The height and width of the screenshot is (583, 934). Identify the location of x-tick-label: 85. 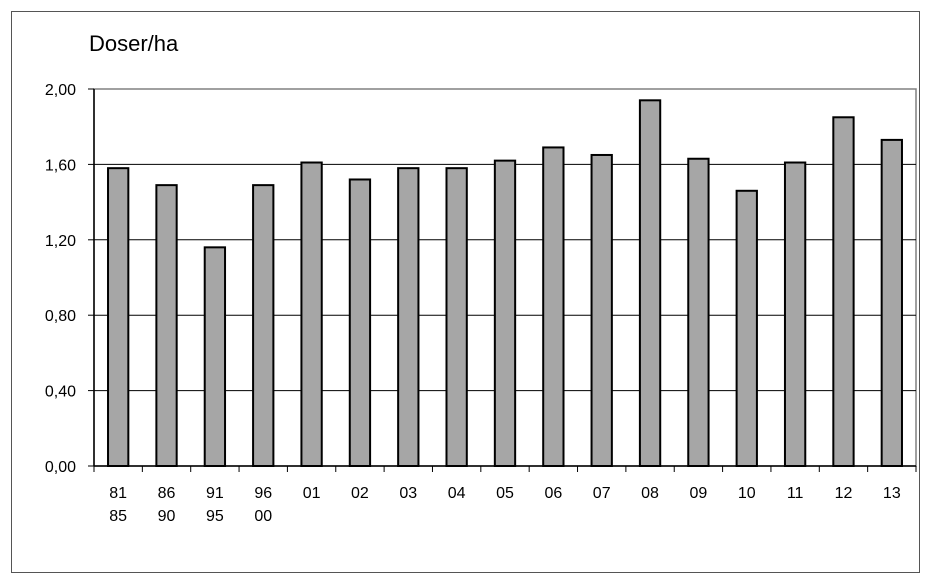
(118, 516).